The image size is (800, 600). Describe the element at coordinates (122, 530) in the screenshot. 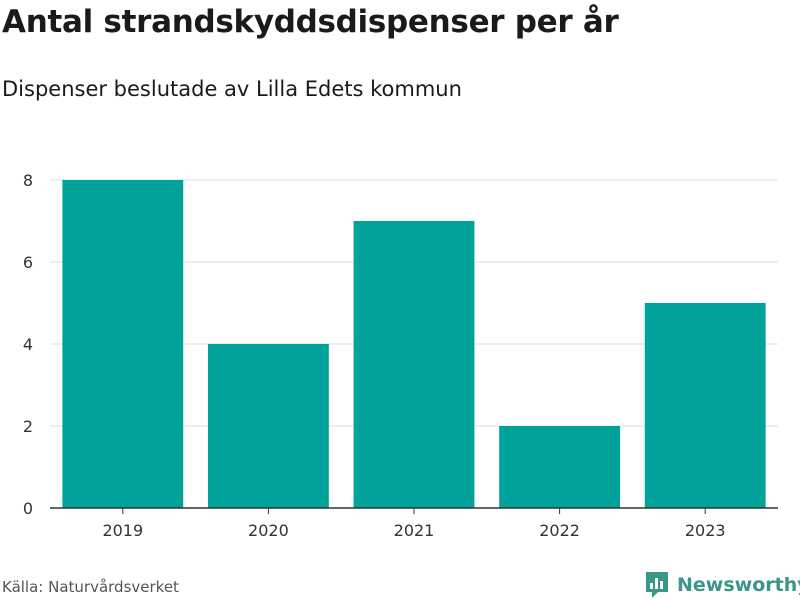

I see `x-tick-label: 2019` at that location.